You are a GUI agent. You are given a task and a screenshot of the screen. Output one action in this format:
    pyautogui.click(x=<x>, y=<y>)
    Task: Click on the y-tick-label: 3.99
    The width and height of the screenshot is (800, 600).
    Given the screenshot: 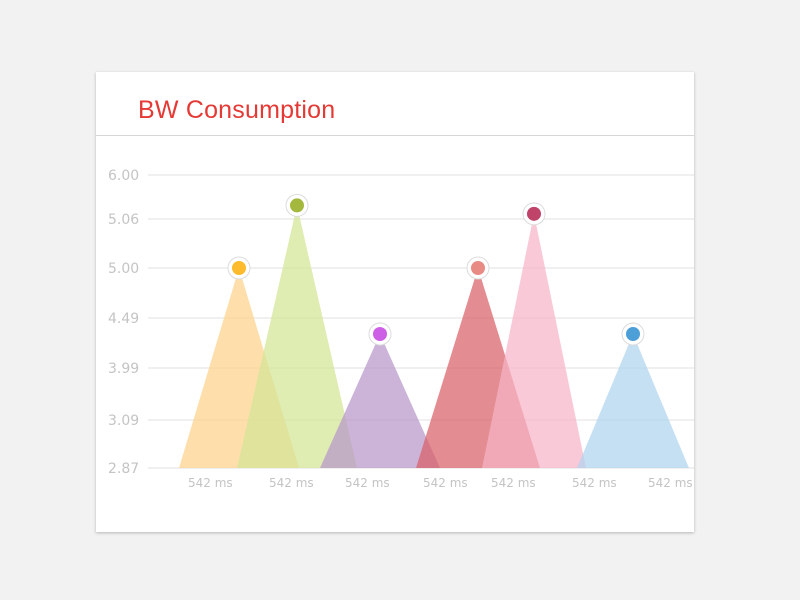 What is the action you would take?
    pyautogui.click(x=123, y=369)
    